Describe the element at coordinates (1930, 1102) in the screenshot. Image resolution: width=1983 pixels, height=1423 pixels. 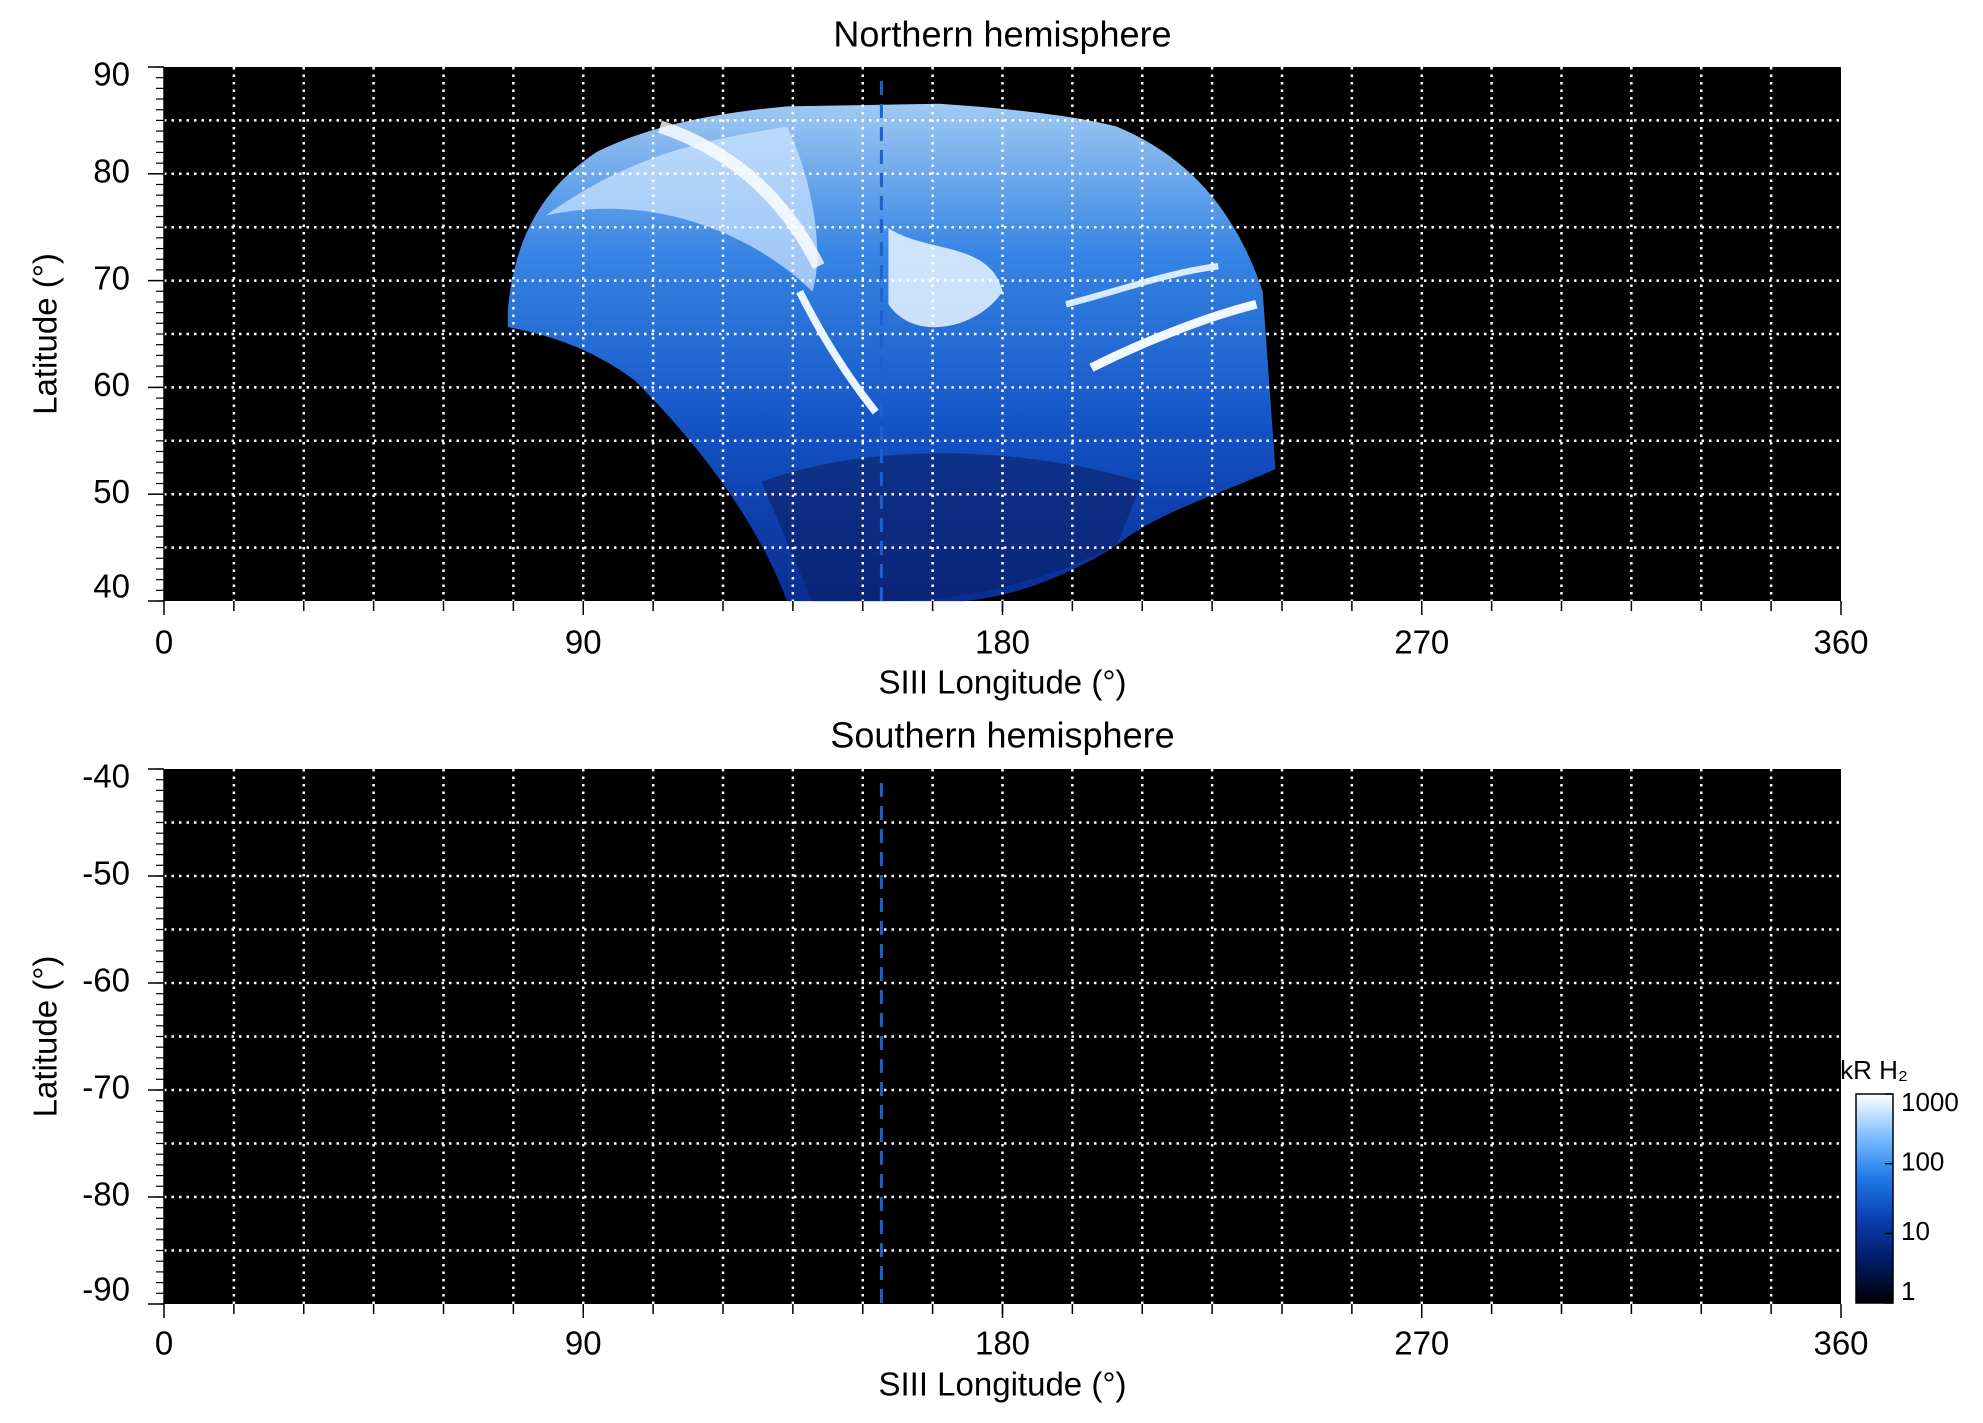
I see `colorbar-tick-label: 1000` at that location.